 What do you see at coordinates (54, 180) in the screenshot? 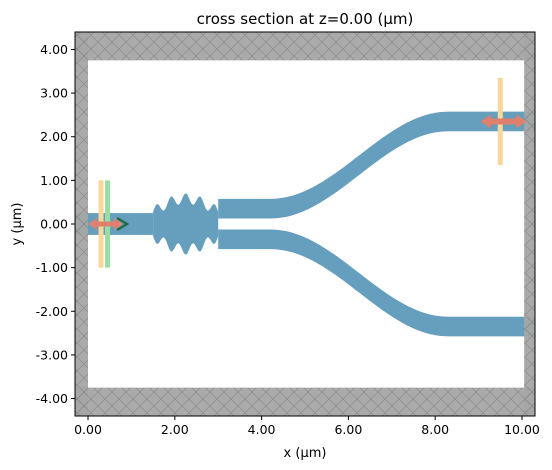
I see `y-tick-label: 1.00` at bounding box center [54, 180].